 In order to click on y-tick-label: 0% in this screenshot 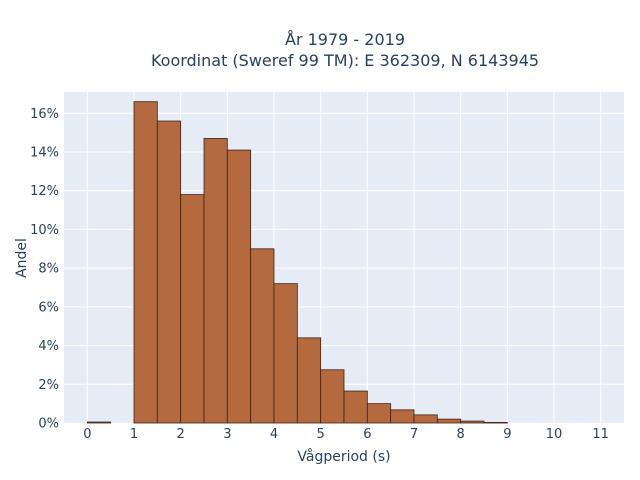, I will do `click(48, 424)`.